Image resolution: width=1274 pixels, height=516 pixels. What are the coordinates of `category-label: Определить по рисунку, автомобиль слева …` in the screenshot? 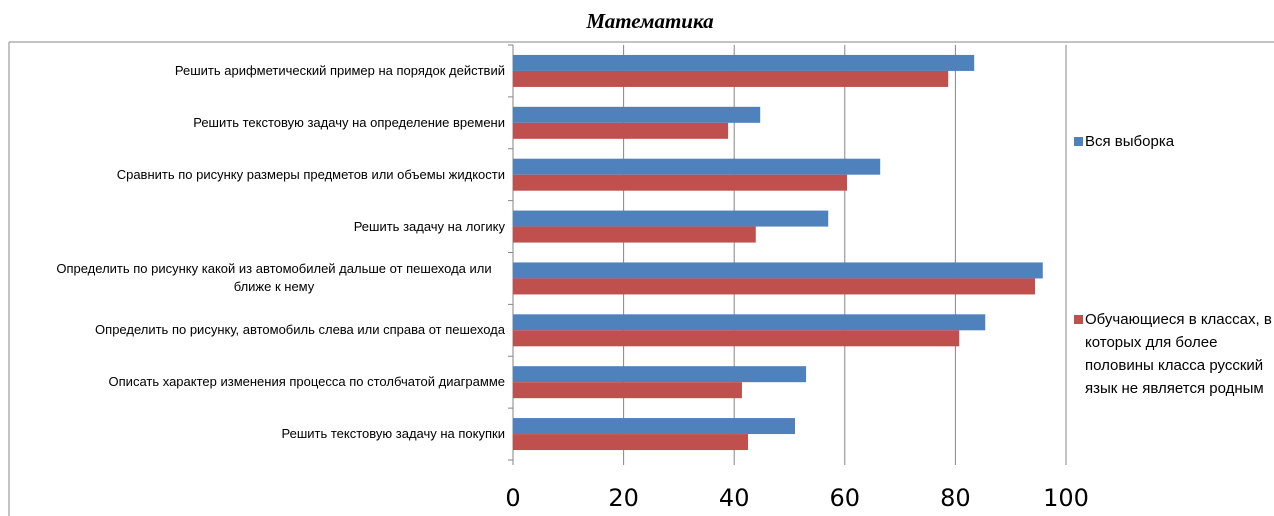 It's located at (262, 330).